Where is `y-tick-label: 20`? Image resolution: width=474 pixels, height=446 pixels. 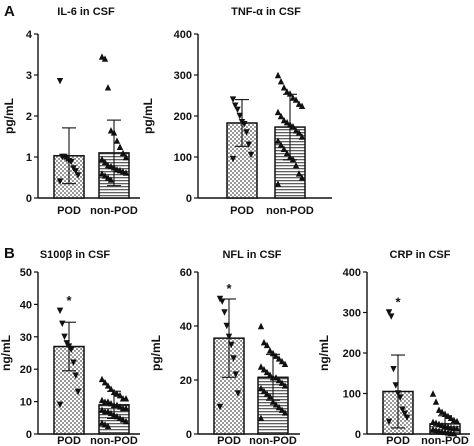
y-tick-label: 20 is located at coordinates (186, 381).